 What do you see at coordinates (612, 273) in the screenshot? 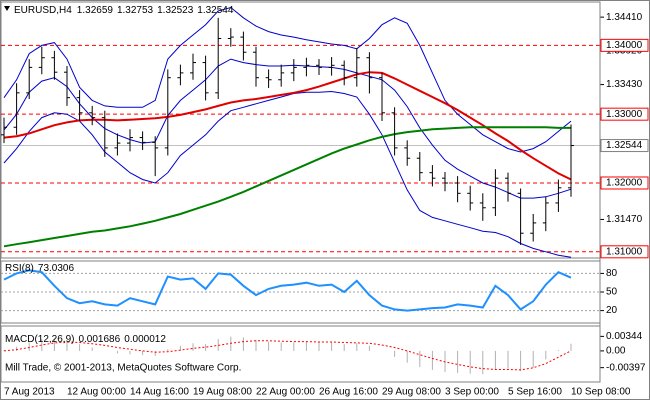
I see `y-tick-label: 80` at bounding box center [612, 273].